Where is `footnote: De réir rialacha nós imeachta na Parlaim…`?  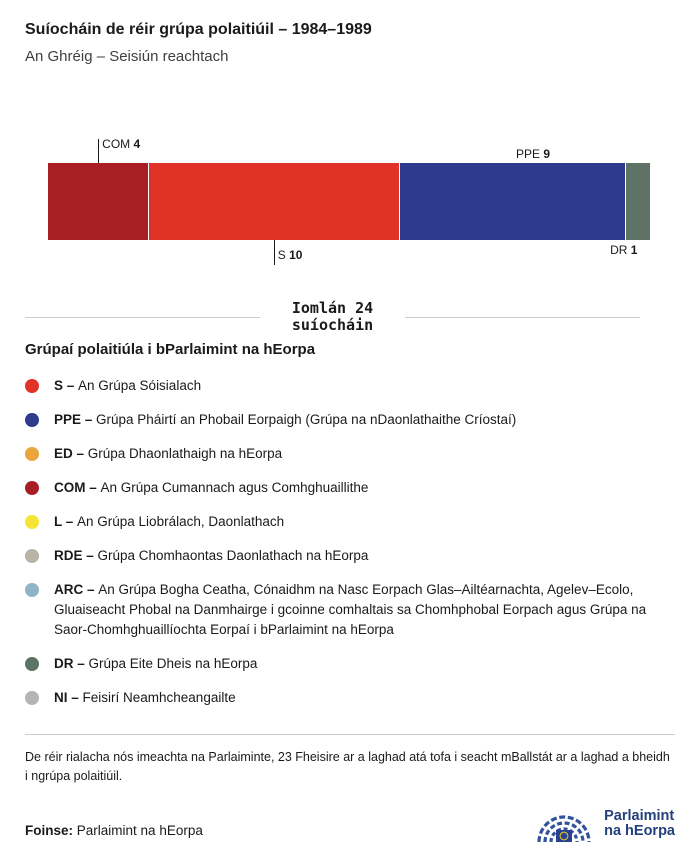
footnote: De réir rialacha nós imeachta na Parlaim… is located at coordinates (347, 766).